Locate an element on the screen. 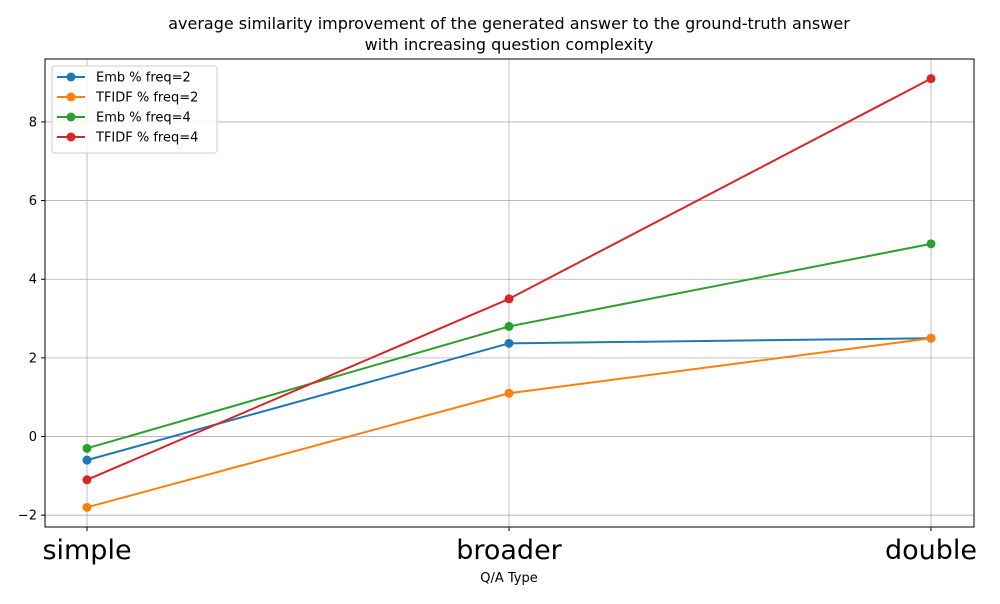 The image size is (1000, 604). legend-box is located at coordinates (134, 109).